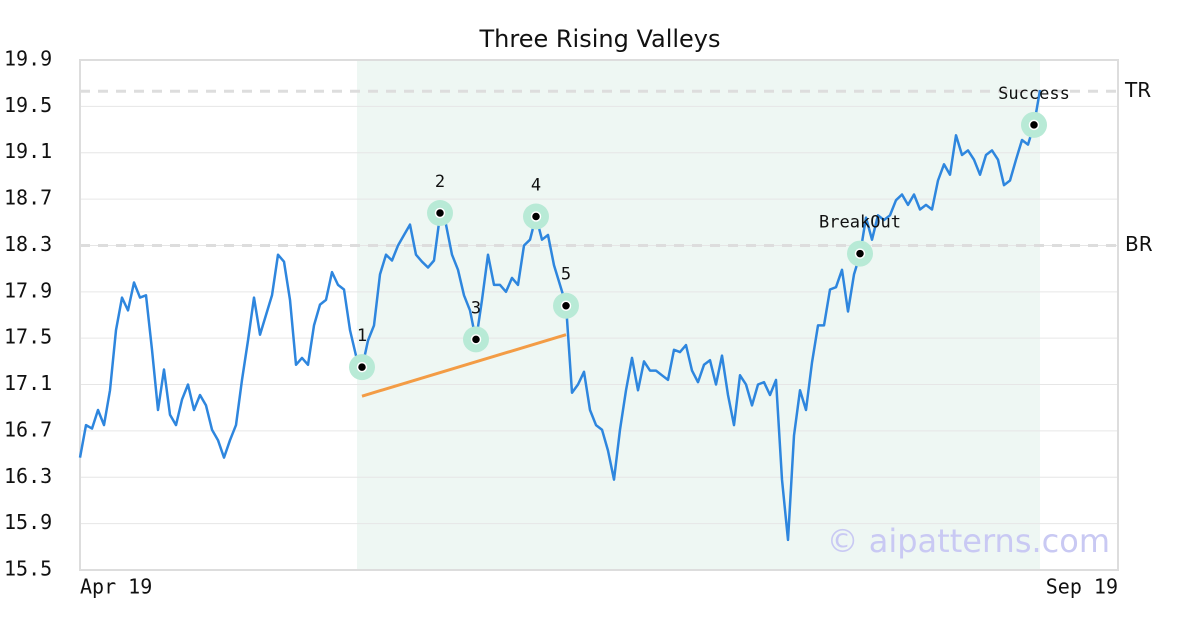  I want to click on y-tick-label: 15.5, so click(28, 569).